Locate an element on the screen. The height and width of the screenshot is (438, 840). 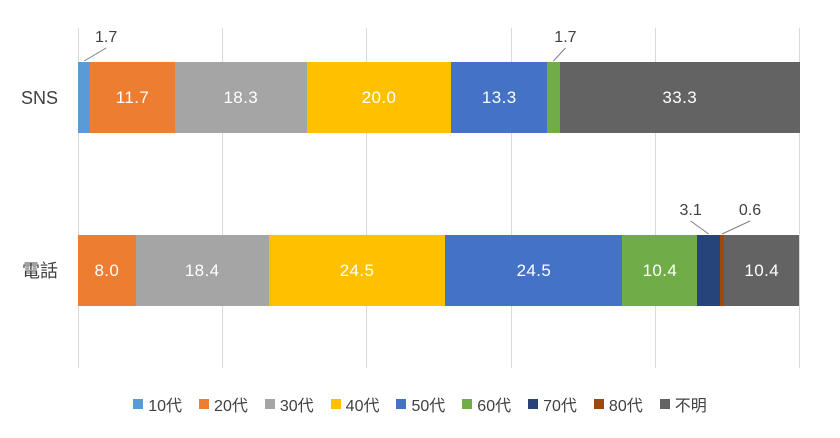
bar-segment: 33.3 is located at coordinates (679, 97).